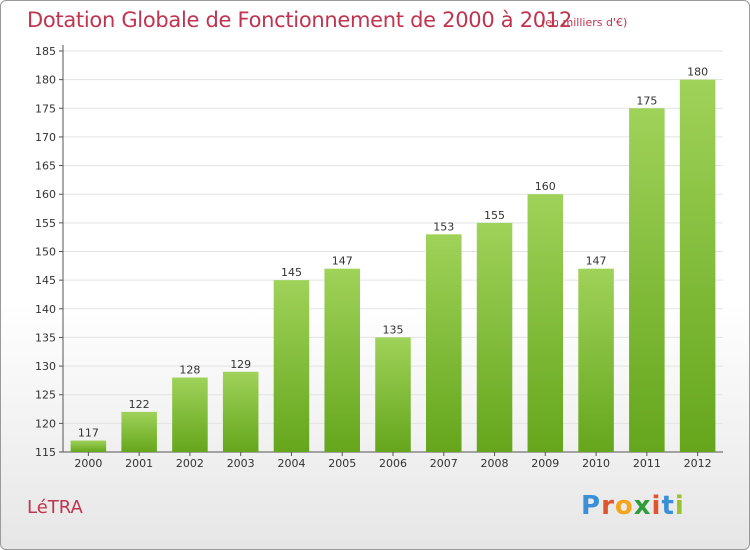 The width and height of the screenshot is (750, 550). Describe the element at coordinates (697, 72) in the screenshot. I see `data-label-2012: 180` at that location.